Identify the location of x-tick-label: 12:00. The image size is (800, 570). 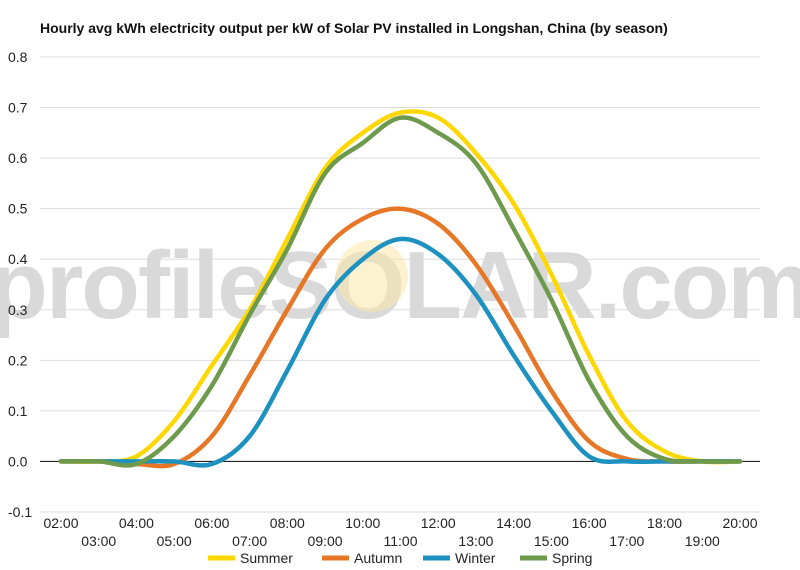
(438, 523).